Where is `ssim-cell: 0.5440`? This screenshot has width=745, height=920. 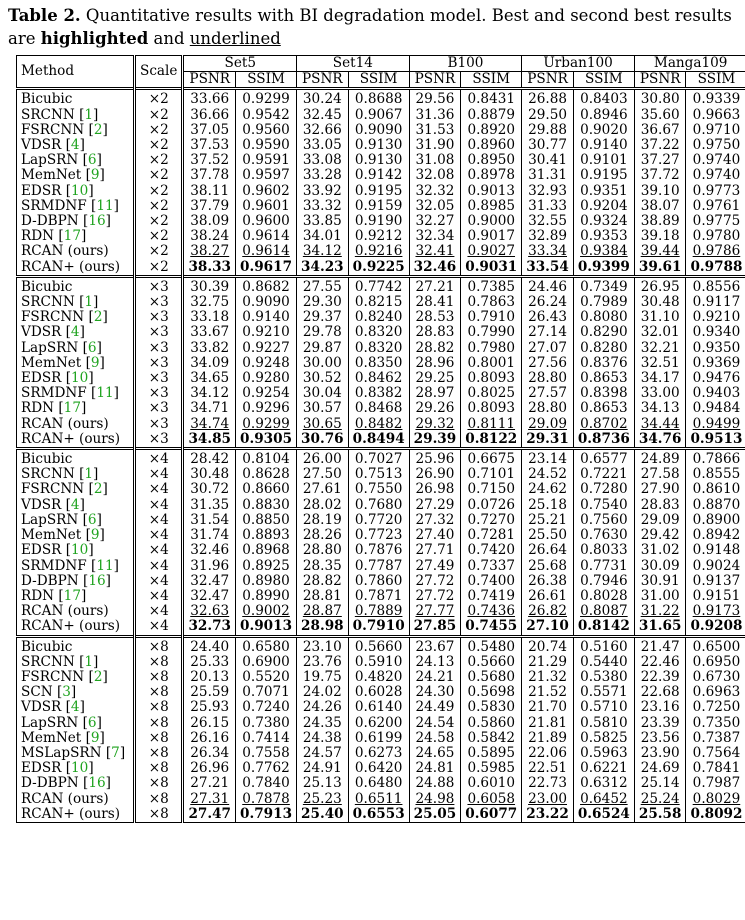 ssim-cell: 0.5440 is located at coordinates (603, 661).